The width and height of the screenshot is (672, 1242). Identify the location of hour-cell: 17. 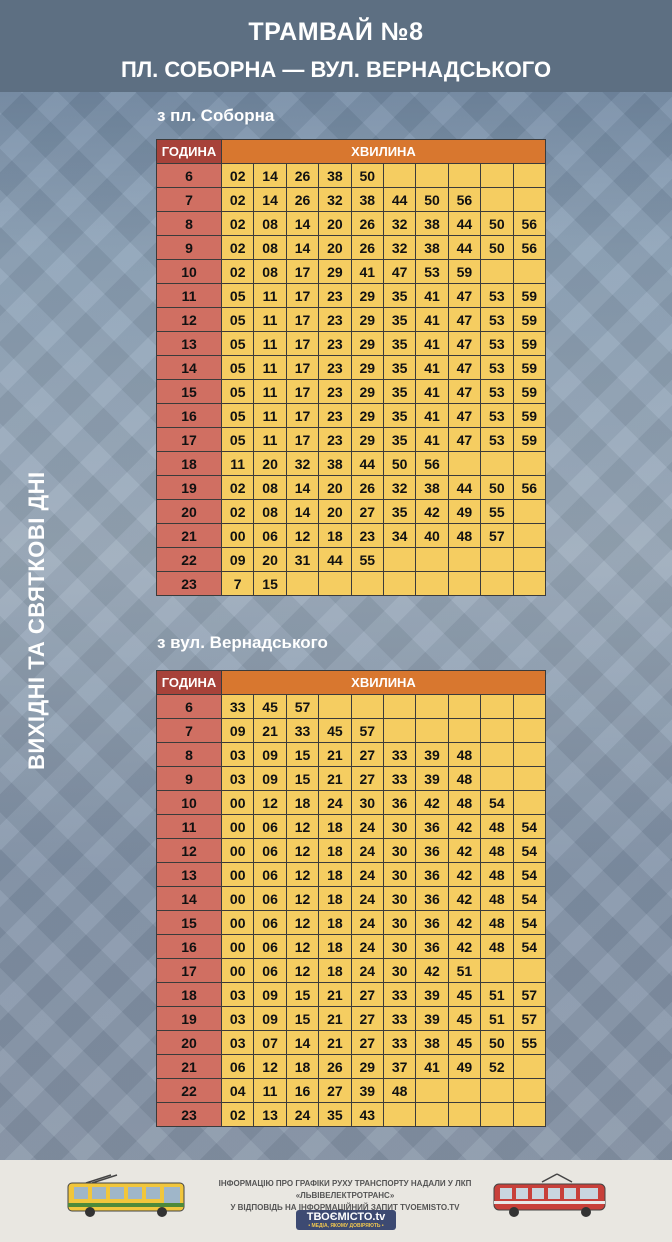
(189, 970).